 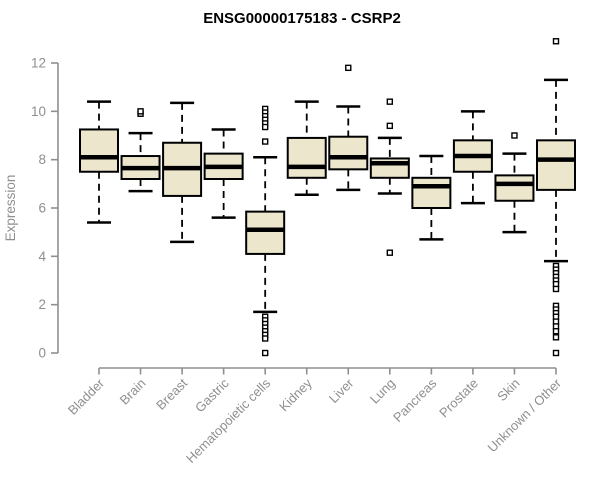 I want to click on boxplot-hematopoietic-cells, so click(x=265, y=231).